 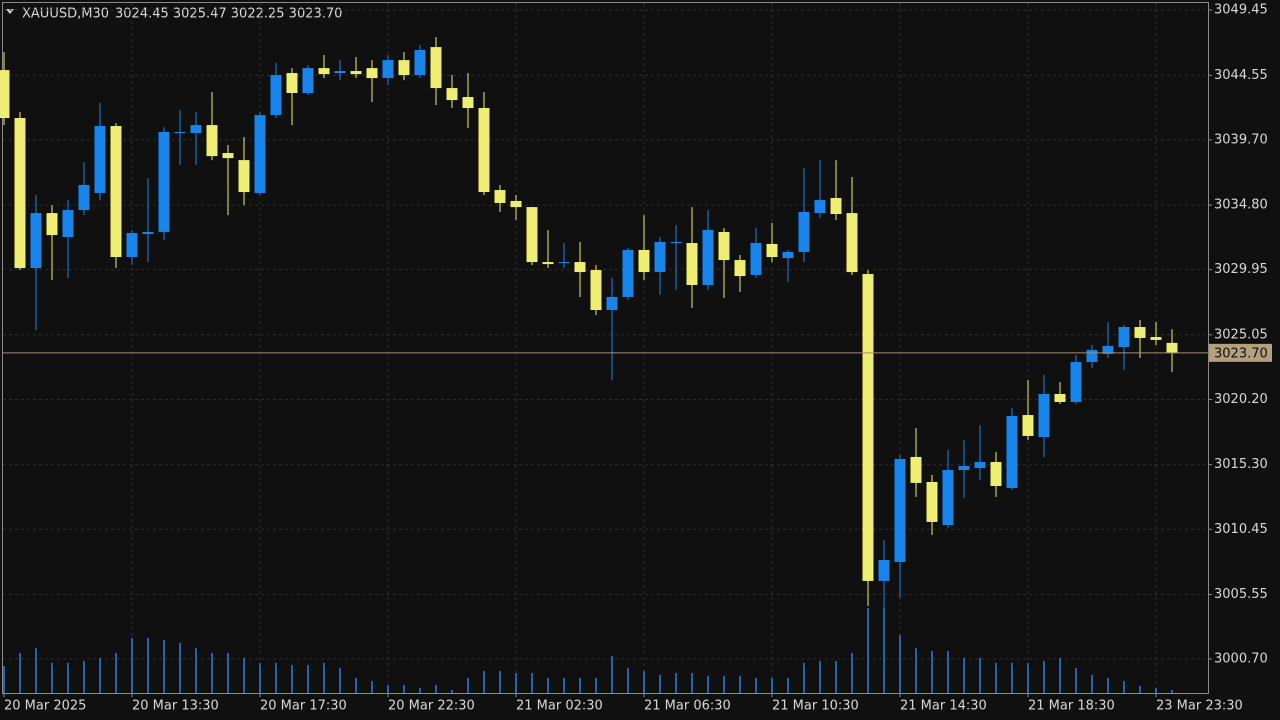 What do you see at coordinates (175, 706) in the screenshot?
I see `x-tick-label: 20 Mar 13:30` at bounding box center [175, 706].